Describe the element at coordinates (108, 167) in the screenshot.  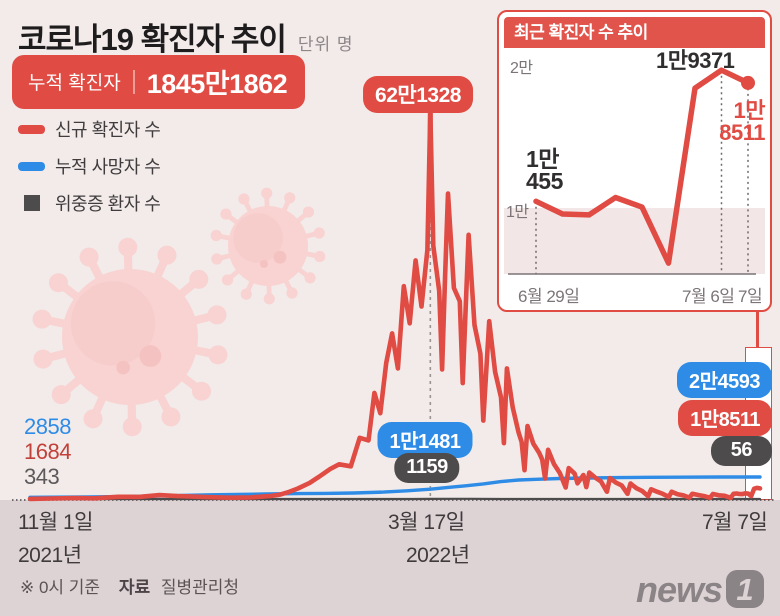
I see `legend-label: 누적 사망자 수` at that location.